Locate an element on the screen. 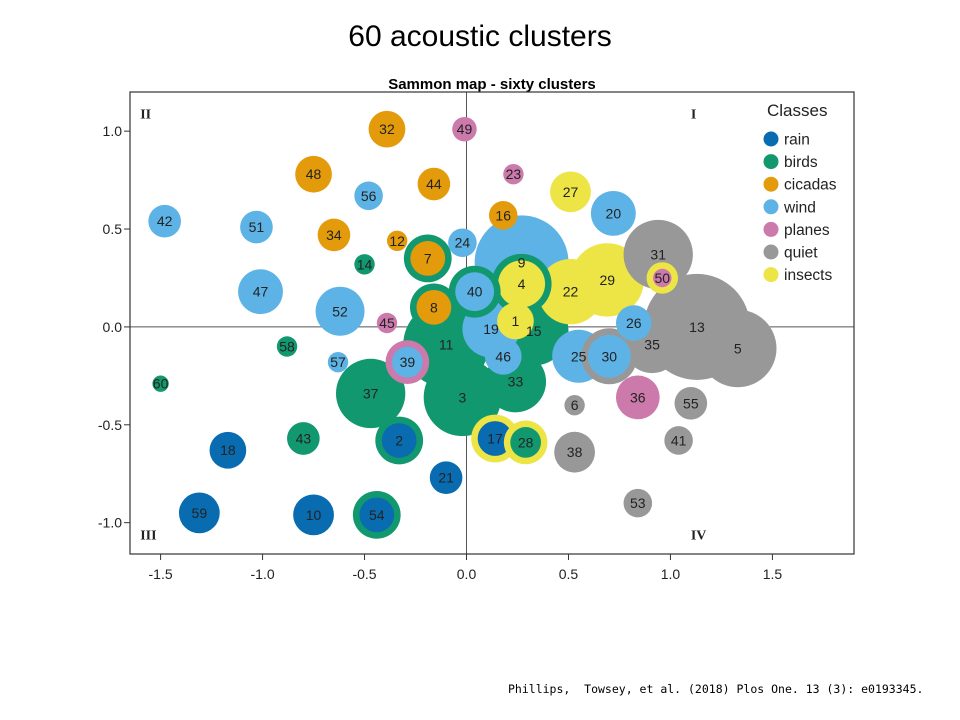 The image size is (960, 720). cluster-12-label: 12 is located at coordinates (397, 241).